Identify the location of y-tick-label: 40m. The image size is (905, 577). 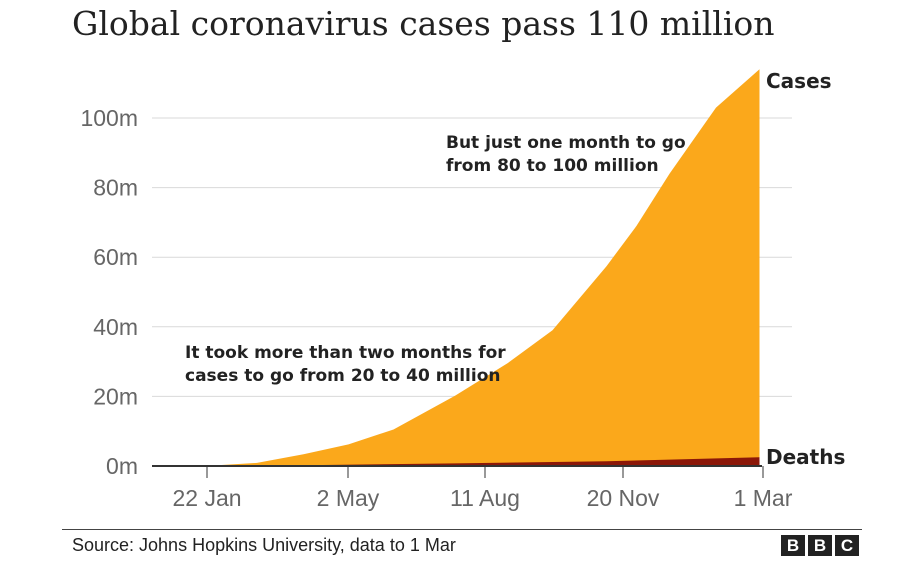
(115, 327).